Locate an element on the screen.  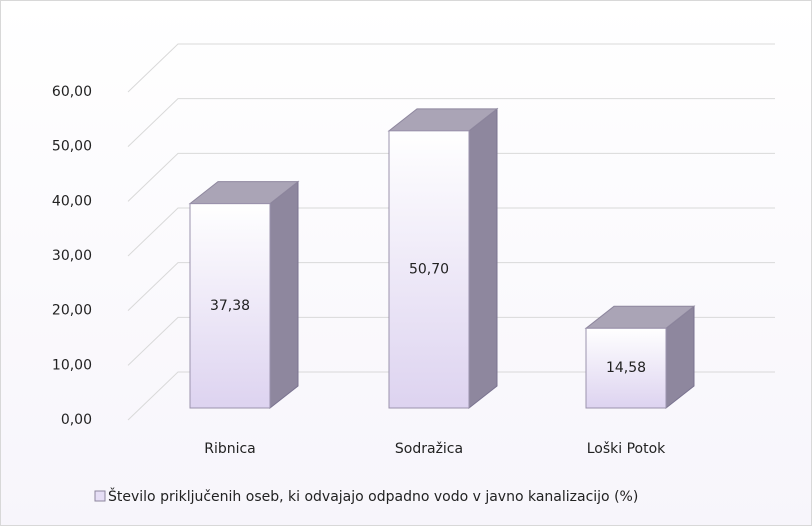
x-tick-label: Ribnica is located at coordinates (230, 449).